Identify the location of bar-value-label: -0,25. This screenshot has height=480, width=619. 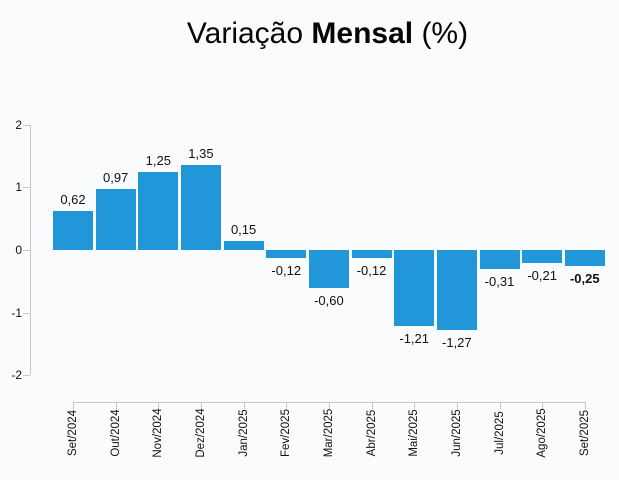
(584, 278).